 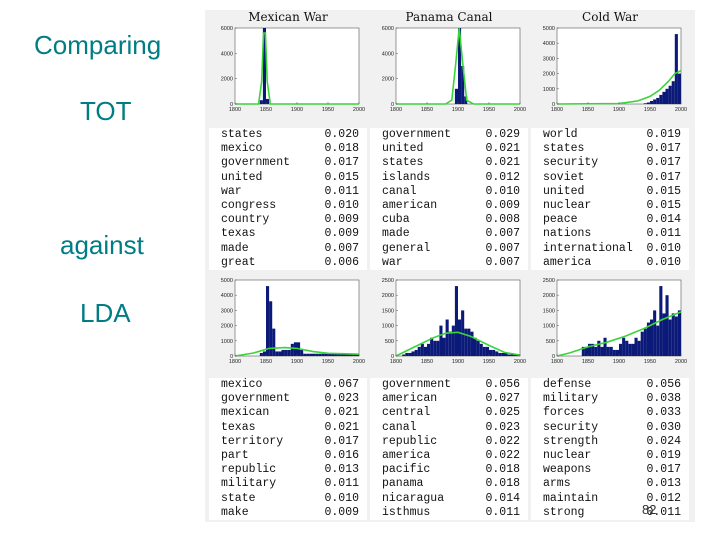 I want to click on word-row: nicaragua 0.014, so click(x=449, y=499).